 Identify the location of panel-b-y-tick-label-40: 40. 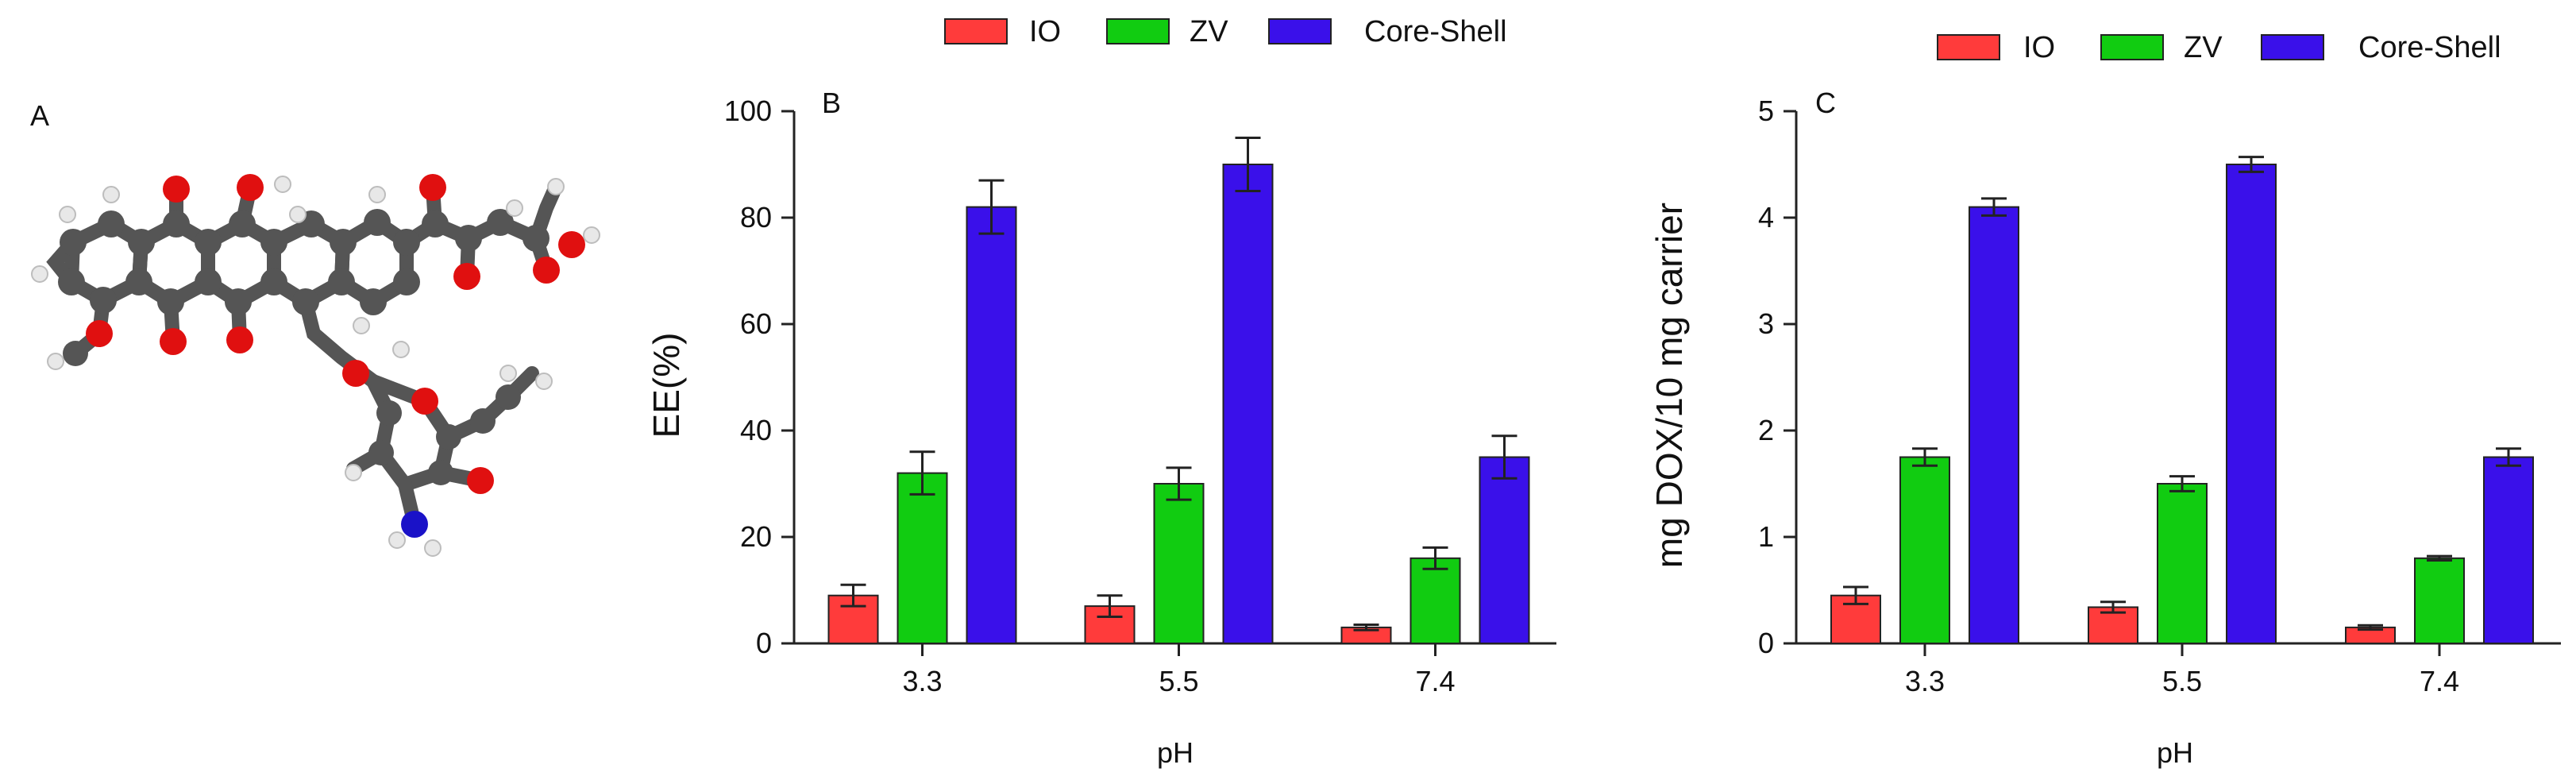
(756, 430).